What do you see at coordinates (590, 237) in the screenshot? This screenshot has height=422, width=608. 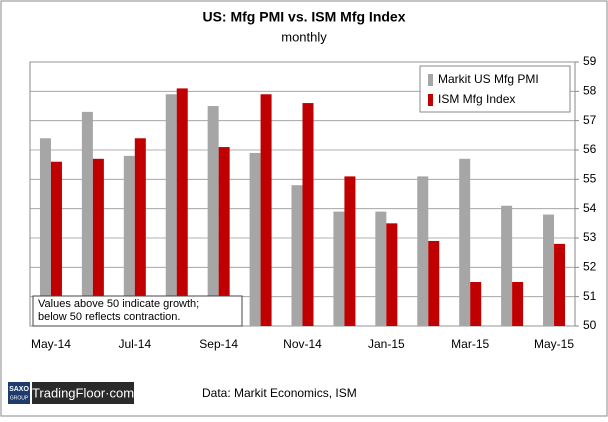 I see `y-tick-label: 53` at bounding box center [590, 237].